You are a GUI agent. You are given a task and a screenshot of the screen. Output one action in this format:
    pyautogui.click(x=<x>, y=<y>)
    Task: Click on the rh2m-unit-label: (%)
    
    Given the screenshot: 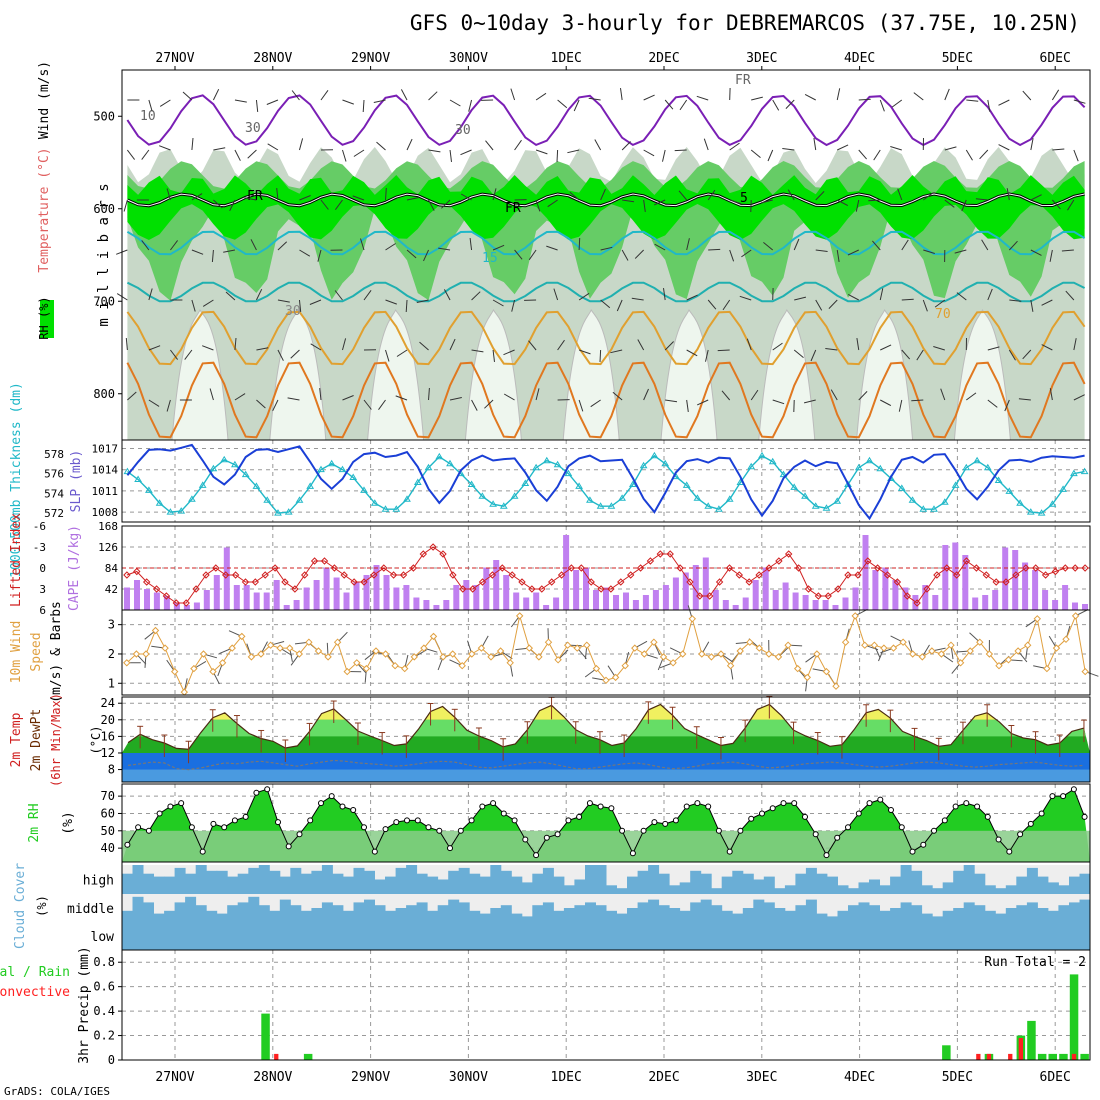 What is the action you would take?
    pyautogui.click(x=68, y=822)
    